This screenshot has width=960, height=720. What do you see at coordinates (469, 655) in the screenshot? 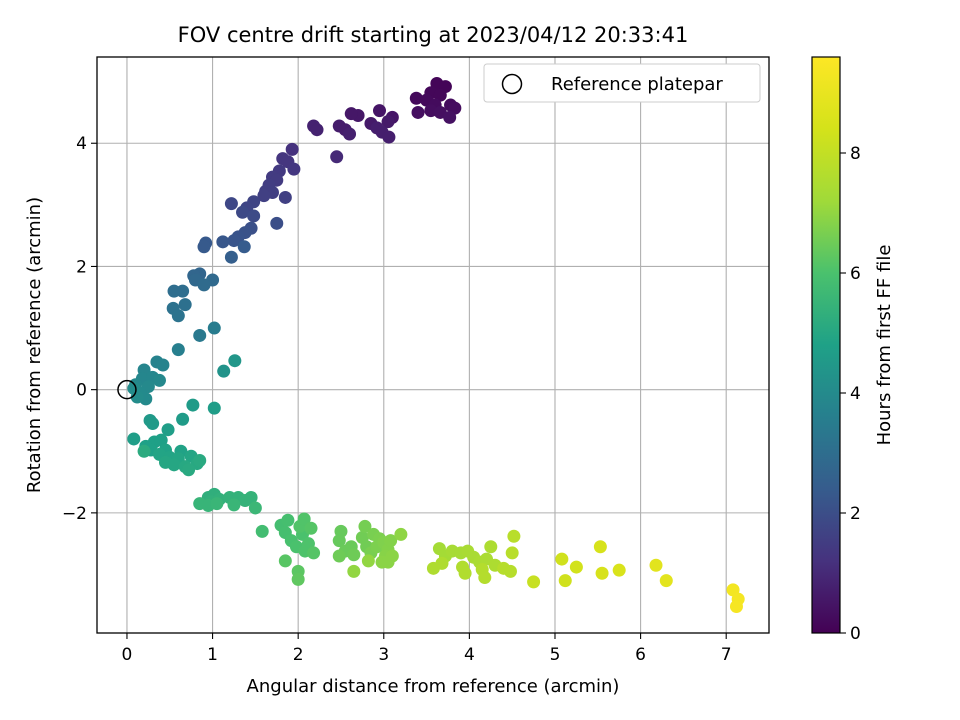
I see `x-tick-label: 4` at bounding box center [469, 655].